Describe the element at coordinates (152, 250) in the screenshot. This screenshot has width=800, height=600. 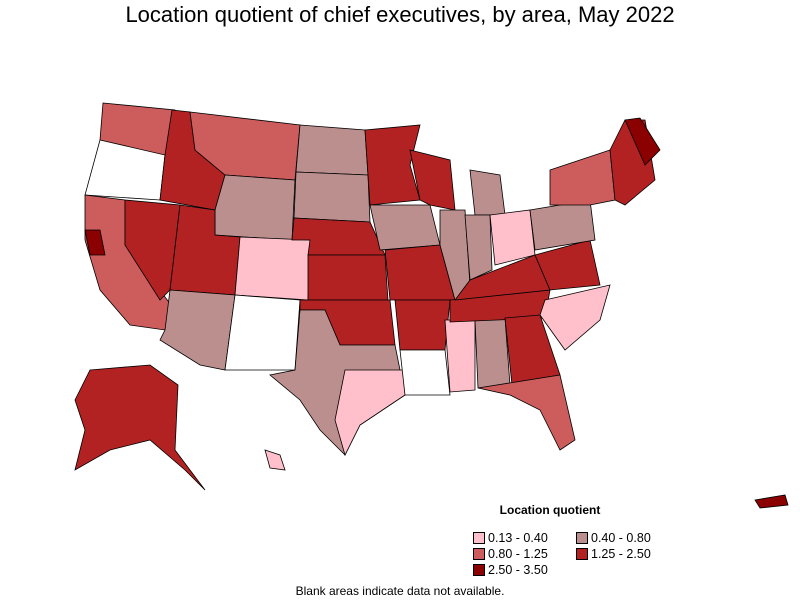
I see `region-nevada` at that location.